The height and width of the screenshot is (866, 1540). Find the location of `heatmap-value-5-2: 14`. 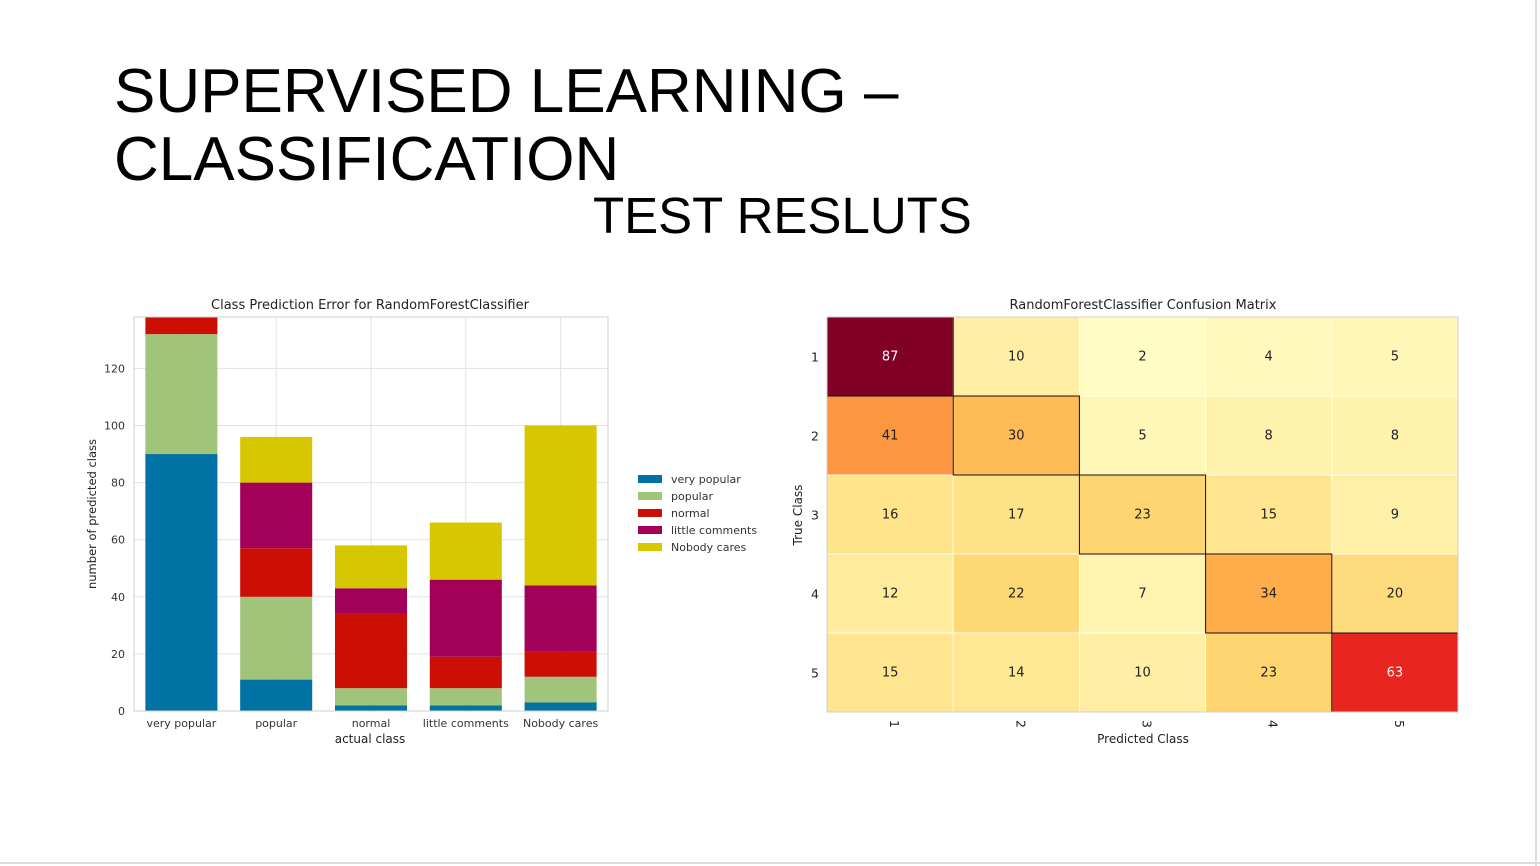

heatmap-value-5-2: 14 is located at coordinates (1016, 673).